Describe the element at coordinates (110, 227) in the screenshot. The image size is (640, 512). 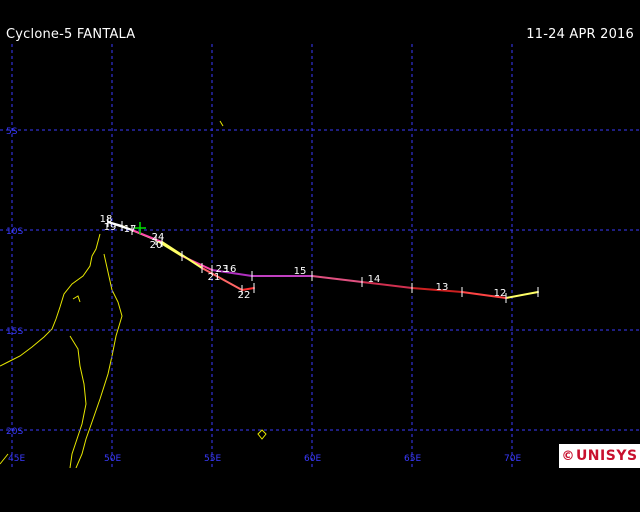
I see `day-label: 19` at that location.